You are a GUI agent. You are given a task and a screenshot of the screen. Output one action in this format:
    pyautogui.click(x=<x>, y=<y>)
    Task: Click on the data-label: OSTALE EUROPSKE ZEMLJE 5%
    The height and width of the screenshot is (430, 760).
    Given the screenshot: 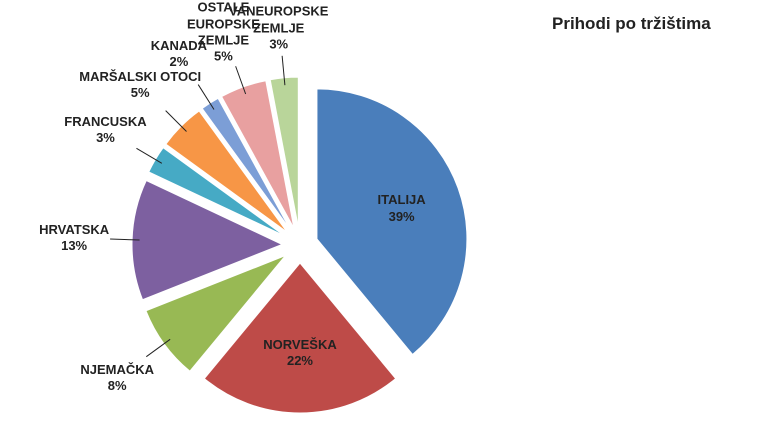 What is the action you would take?
    pyautogui.click(x=223, y=32)
    